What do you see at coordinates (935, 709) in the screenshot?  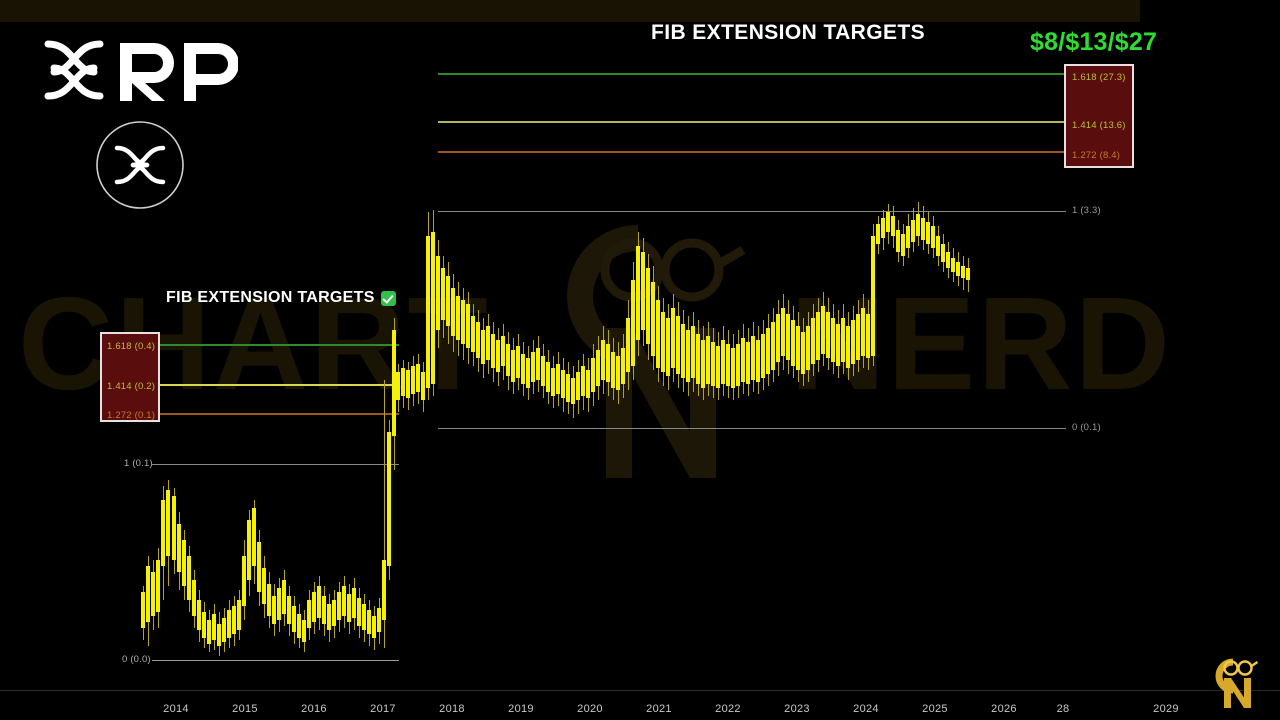 I see `axis-year-2025: 2025` at bounding box center [935, 709].